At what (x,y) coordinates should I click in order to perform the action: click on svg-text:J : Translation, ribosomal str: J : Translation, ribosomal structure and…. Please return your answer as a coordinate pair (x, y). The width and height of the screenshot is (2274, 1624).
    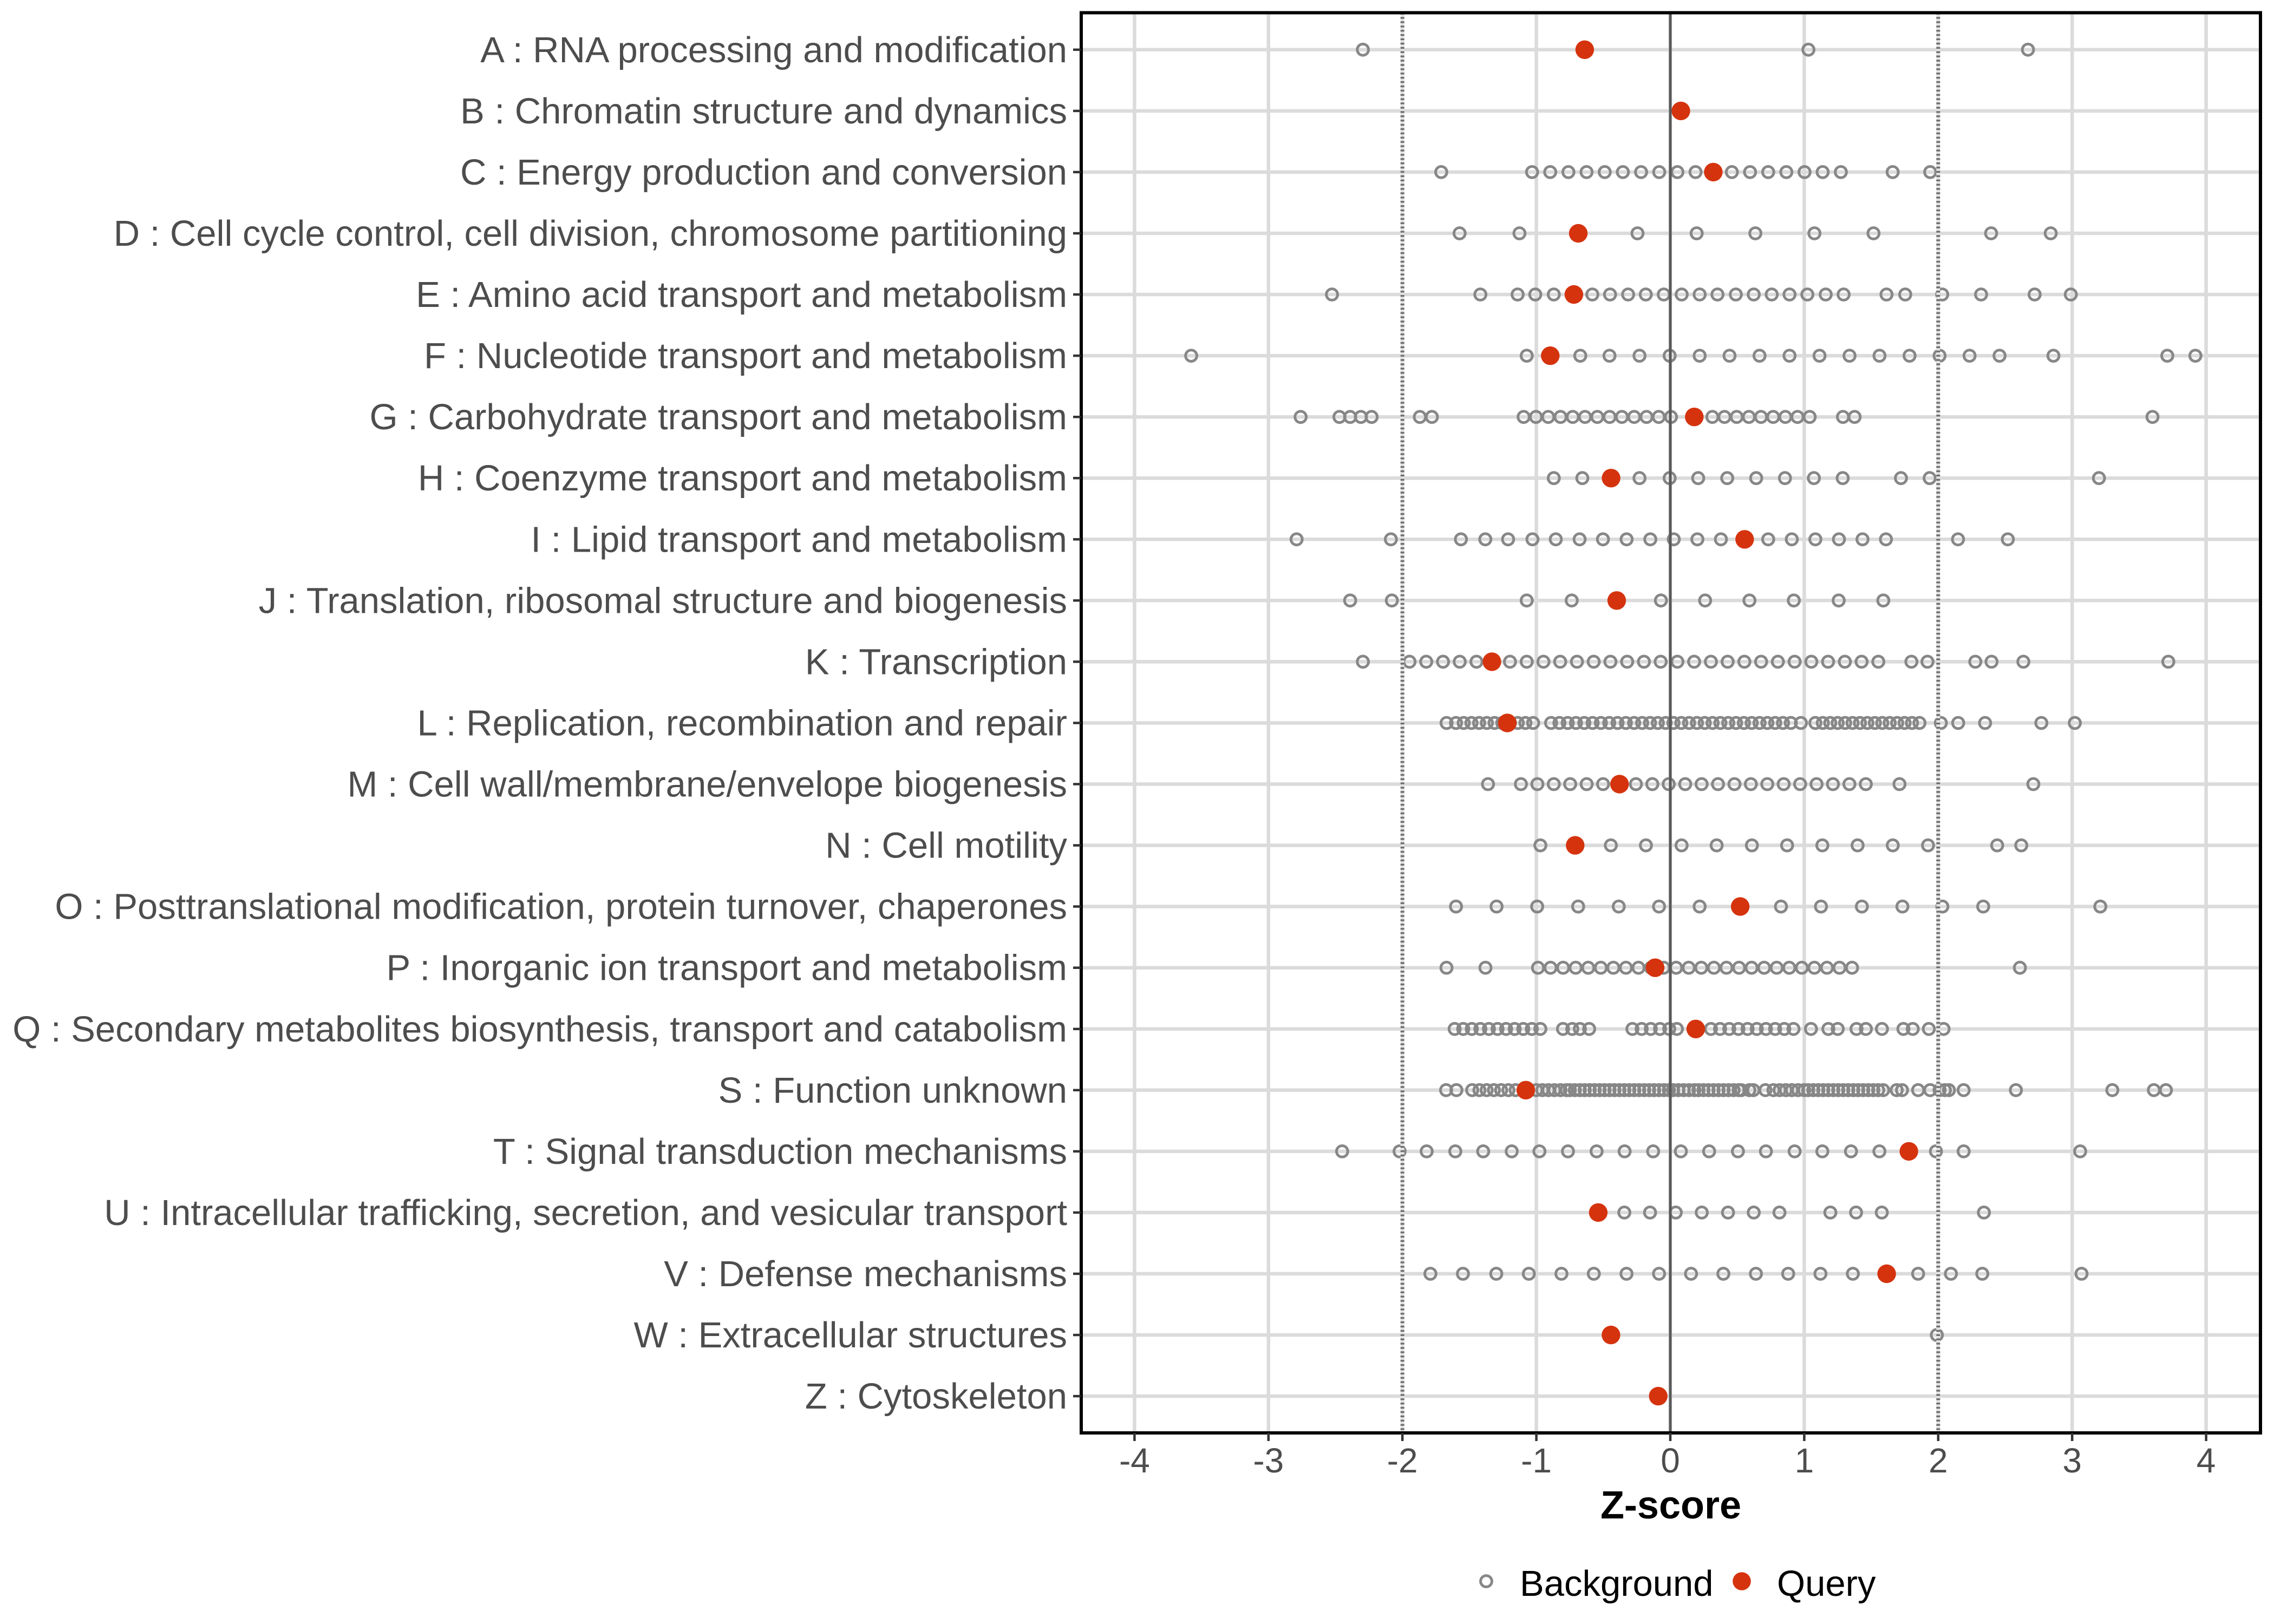
    Looking at the image, I should click on (663, 601).